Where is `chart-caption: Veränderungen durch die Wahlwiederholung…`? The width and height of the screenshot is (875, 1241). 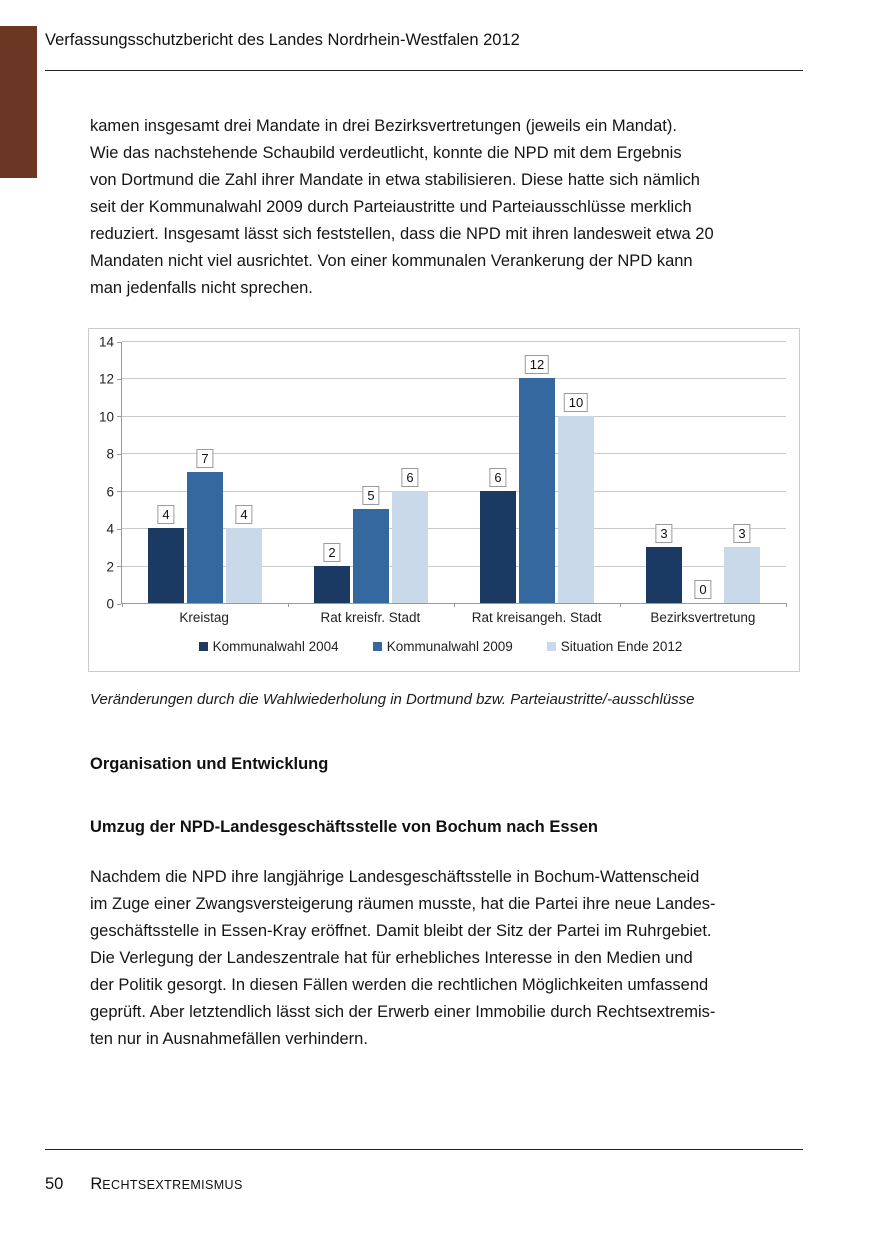
chart-caption: Veränderungen durch die Wahlwiederholung… is located at coordinates (392, 699).